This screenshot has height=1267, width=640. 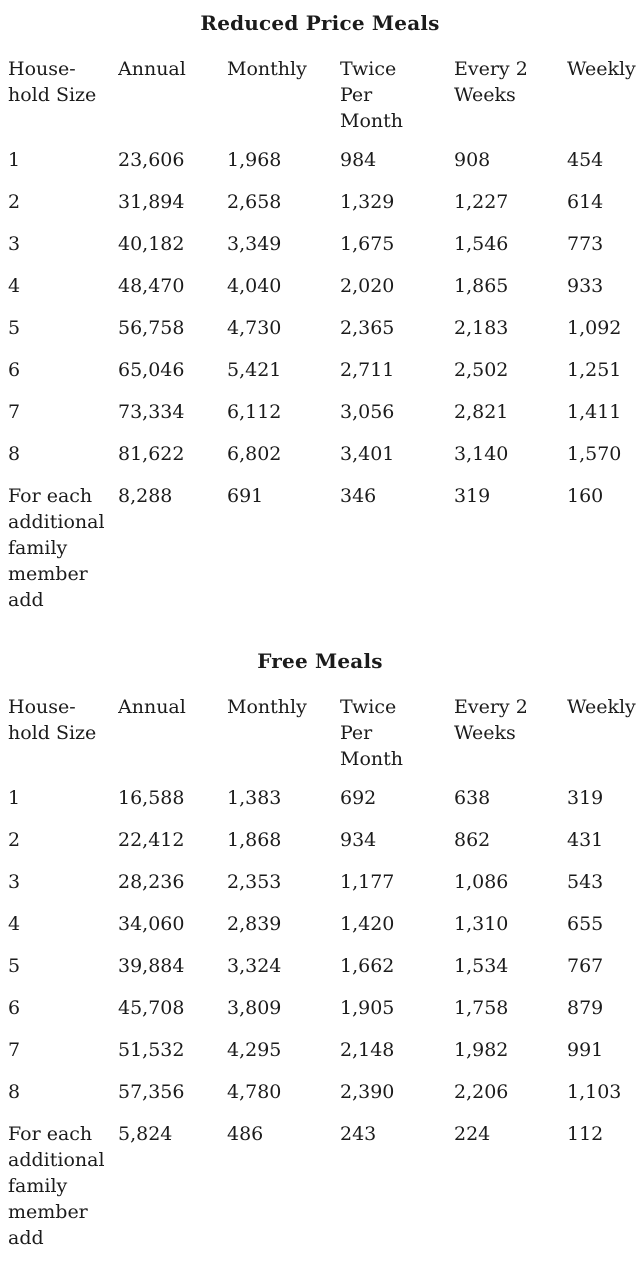 What do you see at coordinates (324, 806) in the screenshot?
I see `table-row: 1 16,588 1,383 692 638 319` at bounding box center [324, 806].